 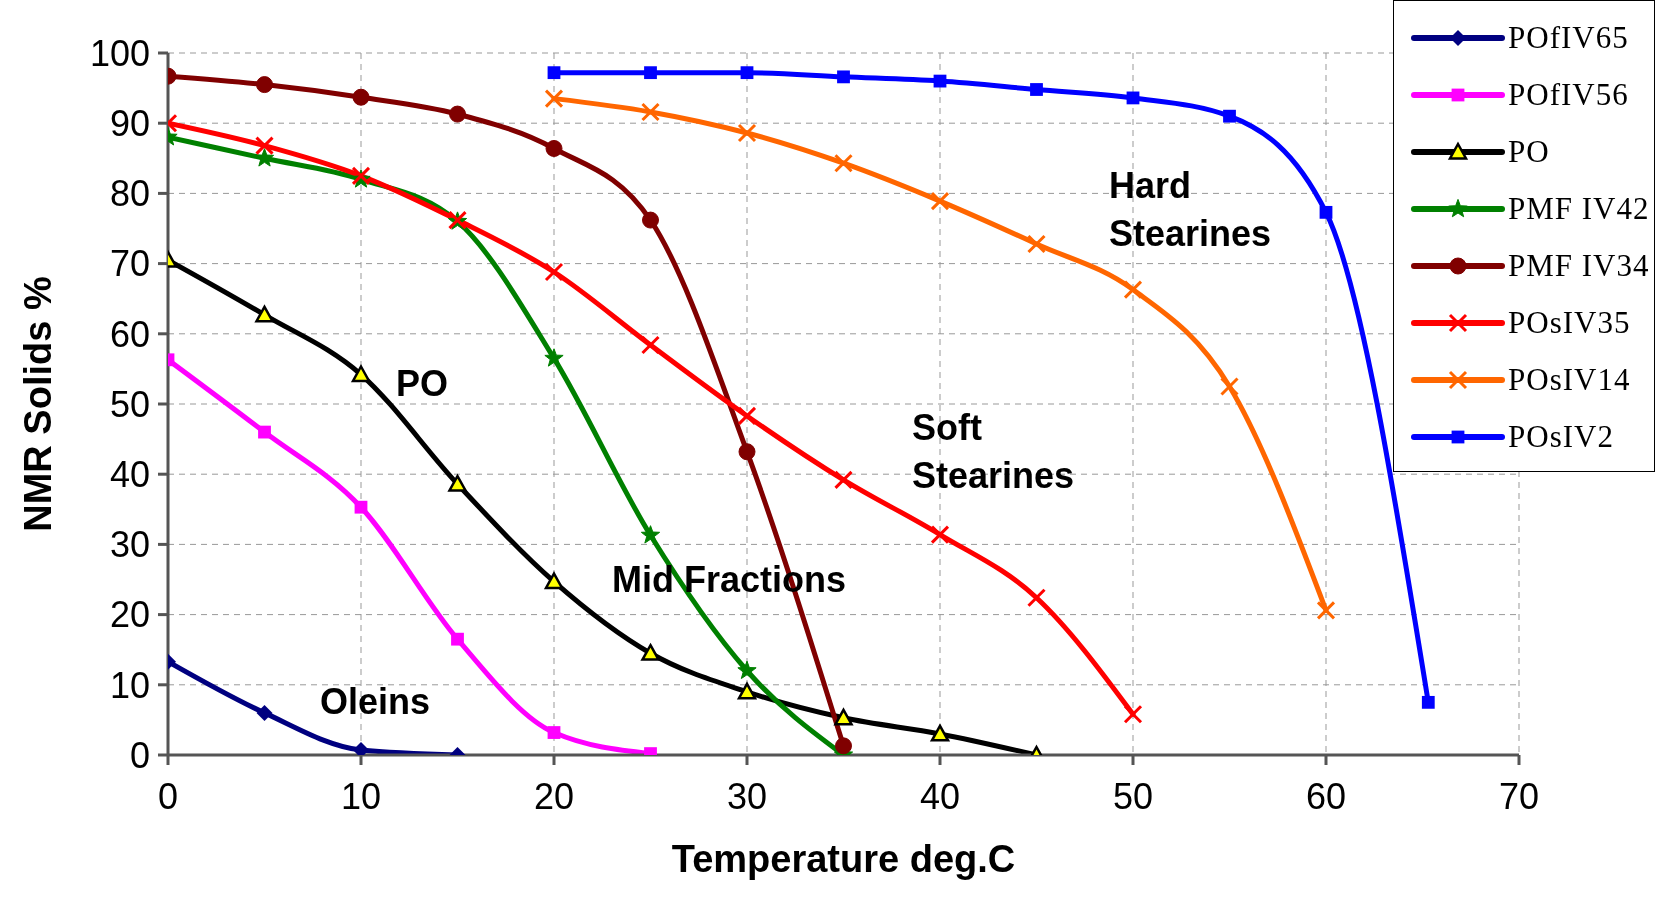 What do you see at coordinates (119, 53) in the screenshot?
I see `y-tick-label: 100` at bounding box center [119, 53].